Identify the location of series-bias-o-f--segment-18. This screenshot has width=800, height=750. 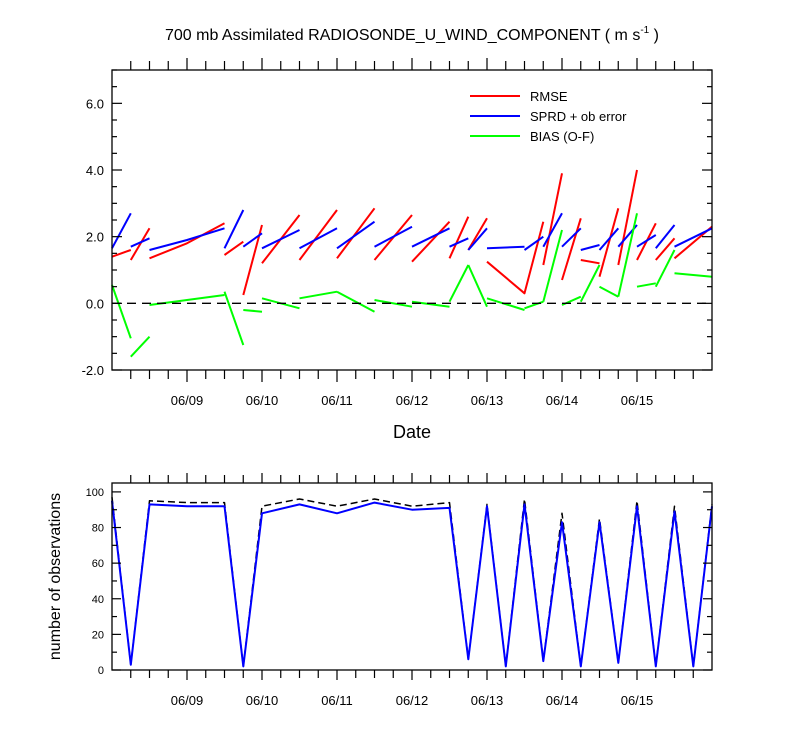
(627, 255).